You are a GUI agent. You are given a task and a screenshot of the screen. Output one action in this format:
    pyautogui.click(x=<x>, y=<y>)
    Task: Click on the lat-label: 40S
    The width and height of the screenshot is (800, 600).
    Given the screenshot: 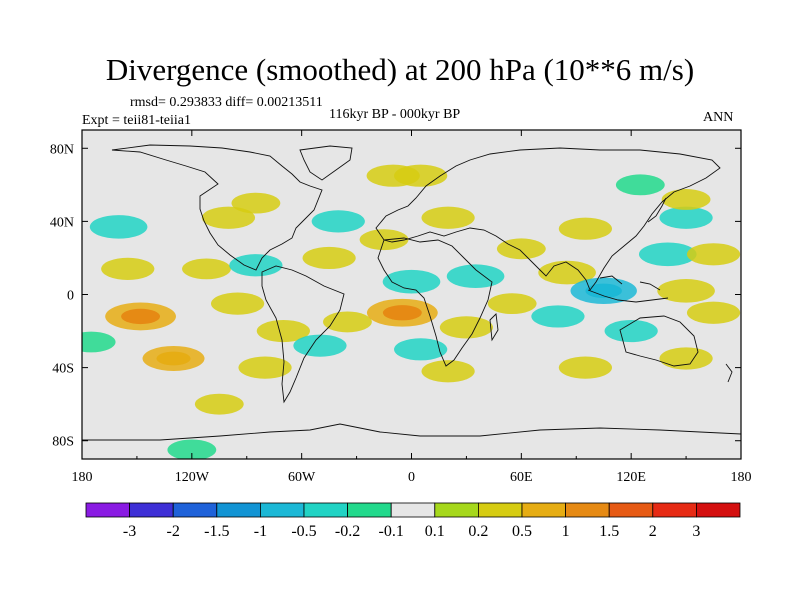 What is the action you would take?
    pyautogui.click(x=63, y=369)
    